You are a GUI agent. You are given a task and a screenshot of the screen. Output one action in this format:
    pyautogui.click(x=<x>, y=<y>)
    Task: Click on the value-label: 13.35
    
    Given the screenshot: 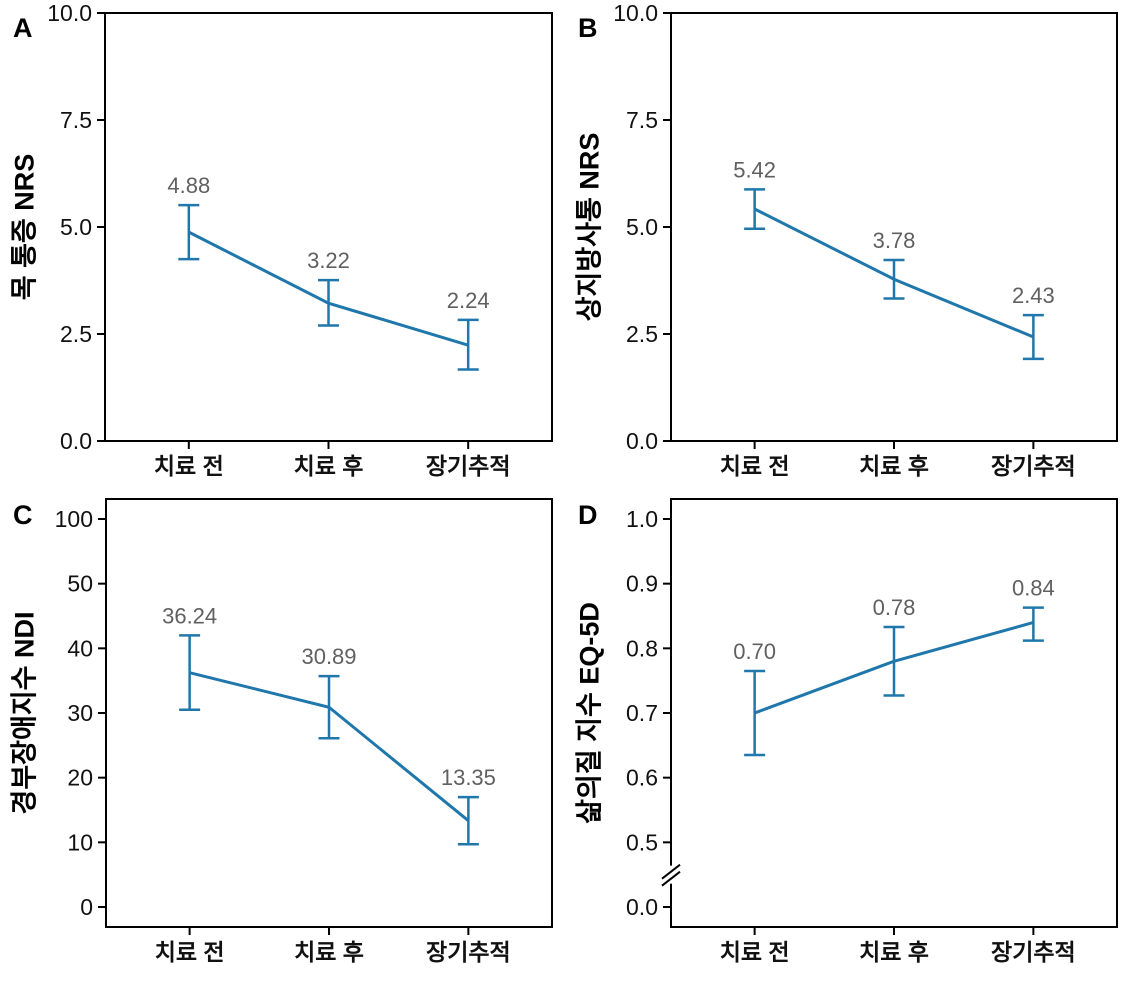 What is the action you would take?
    pyautogui.click(x=468, y=777)
    